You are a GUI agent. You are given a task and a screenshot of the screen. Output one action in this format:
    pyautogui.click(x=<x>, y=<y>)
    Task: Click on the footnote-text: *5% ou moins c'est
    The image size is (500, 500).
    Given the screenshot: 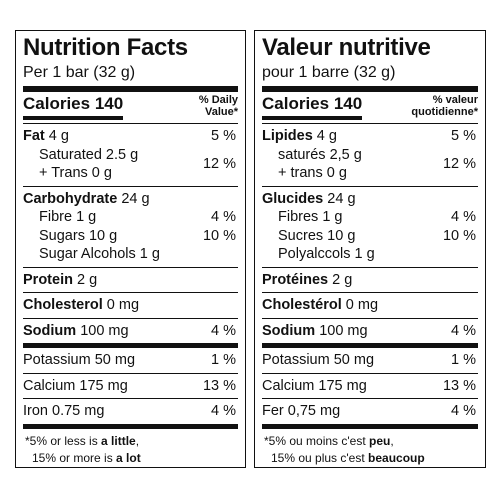 What is the action you would take?
    pyautogui.click(x=317, y=440)
    